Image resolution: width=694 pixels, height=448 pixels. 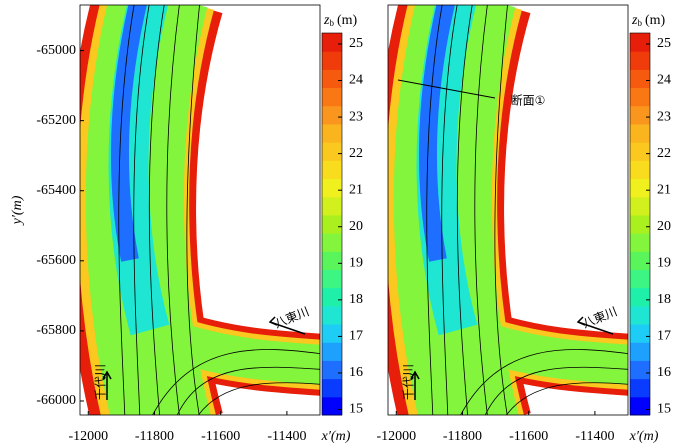 I want to click on y-tick-label: -66000, so click(x=56, y=400).